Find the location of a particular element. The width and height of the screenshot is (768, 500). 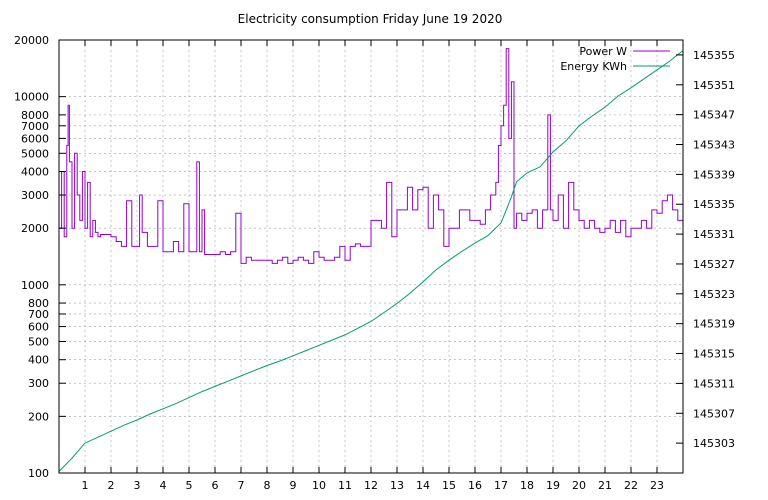

y-left-tick-label: 400 is located at coordinates (38, 360).